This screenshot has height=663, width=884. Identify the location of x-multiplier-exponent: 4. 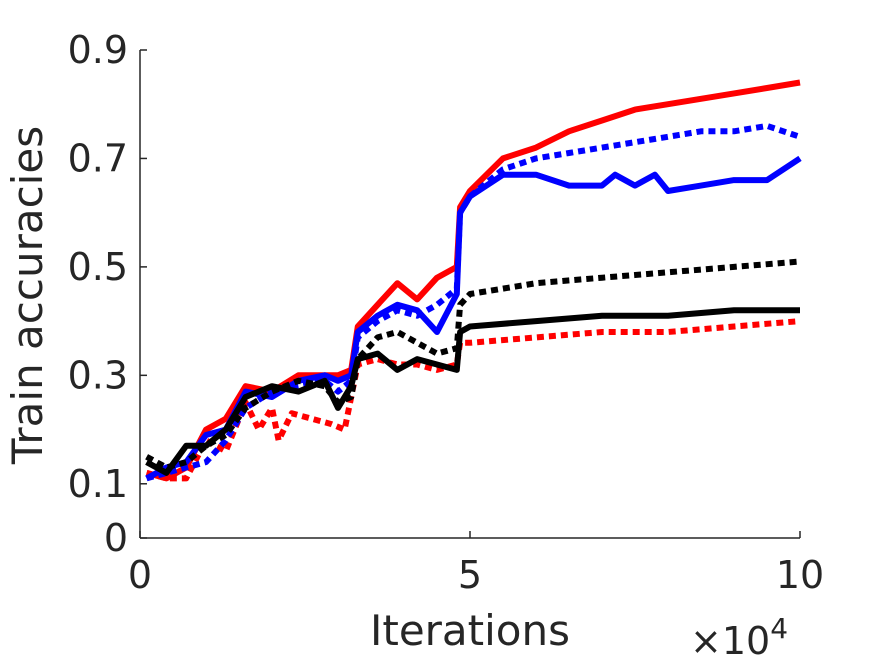
(779, 628).